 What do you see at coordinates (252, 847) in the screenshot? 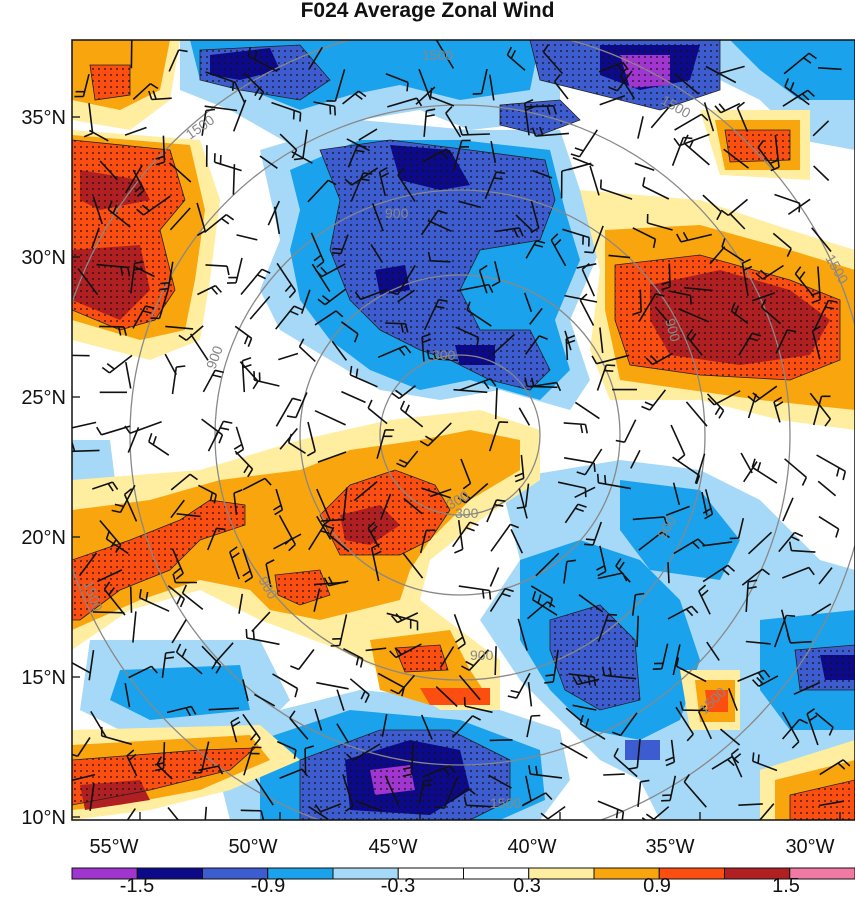
I see `x-tick-label: 50°W` at bounding box center [252, 847].